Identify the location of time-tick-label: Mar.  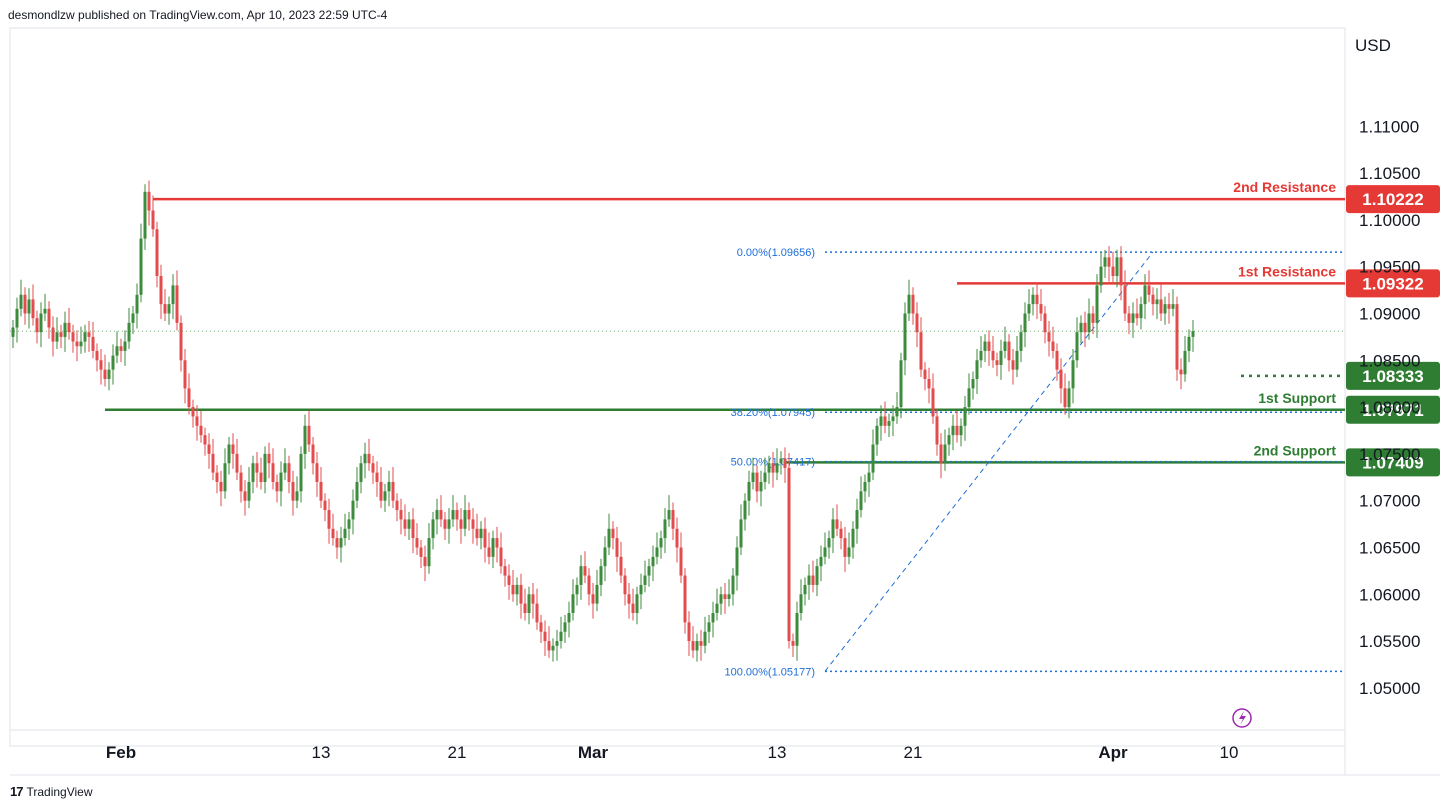
(593, 752).